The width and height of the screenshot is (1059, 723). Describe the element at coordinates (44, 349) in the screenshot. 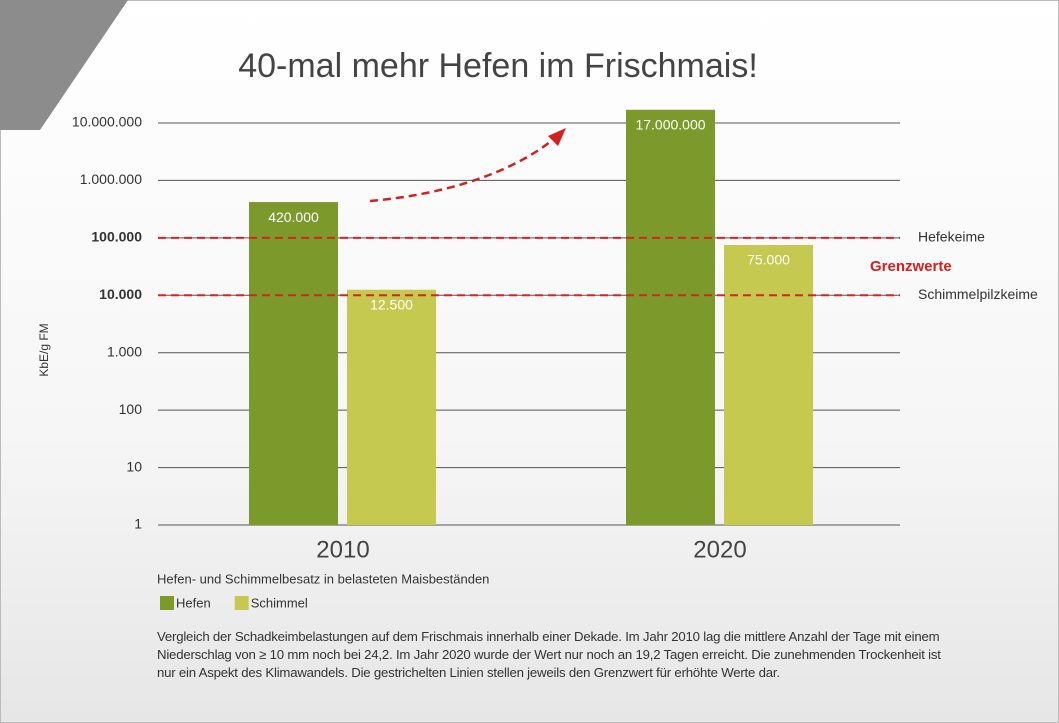

I see `y-axis-label: KbE/g FM` at that location.